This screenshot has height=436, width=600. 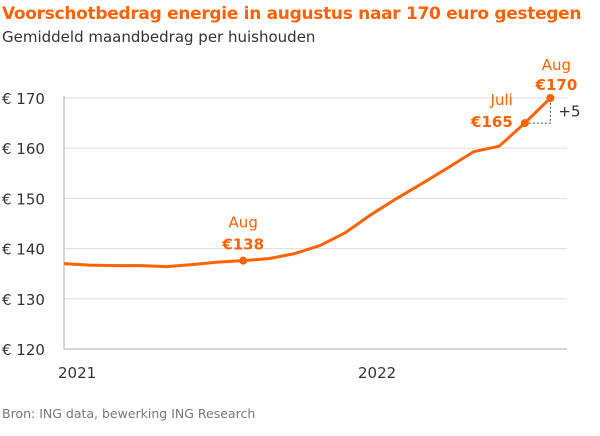 I want to click on y-tick-label: € 140, so click(x=23, y=250).